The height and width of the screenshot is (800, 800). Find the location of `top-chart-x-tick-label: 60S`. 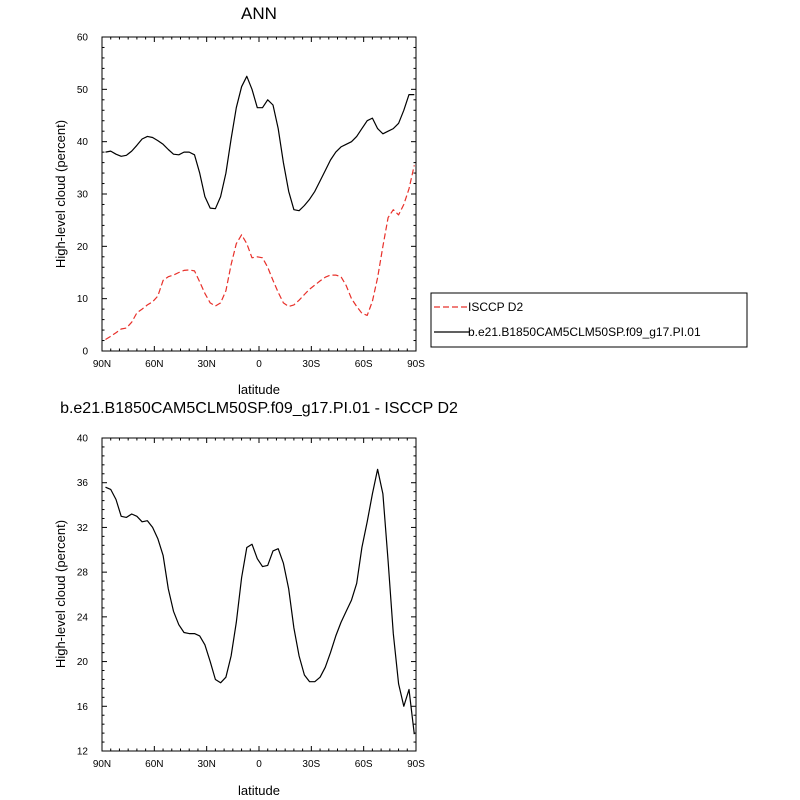

top-chart-x-tick-label: 60S is located at coordinates (364, 364).